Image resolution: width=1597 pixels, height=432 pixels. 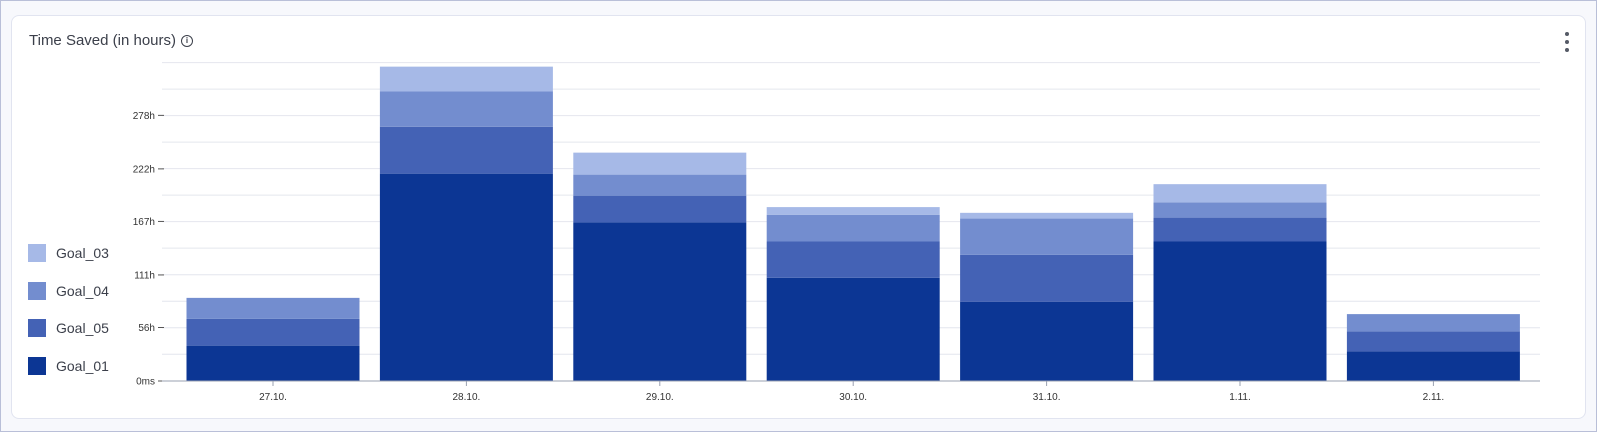 What do you see at coordinates (466, 397) in the screenshot?
I see `x-tick-label: 28.10.` at bounding box center [466, 397].